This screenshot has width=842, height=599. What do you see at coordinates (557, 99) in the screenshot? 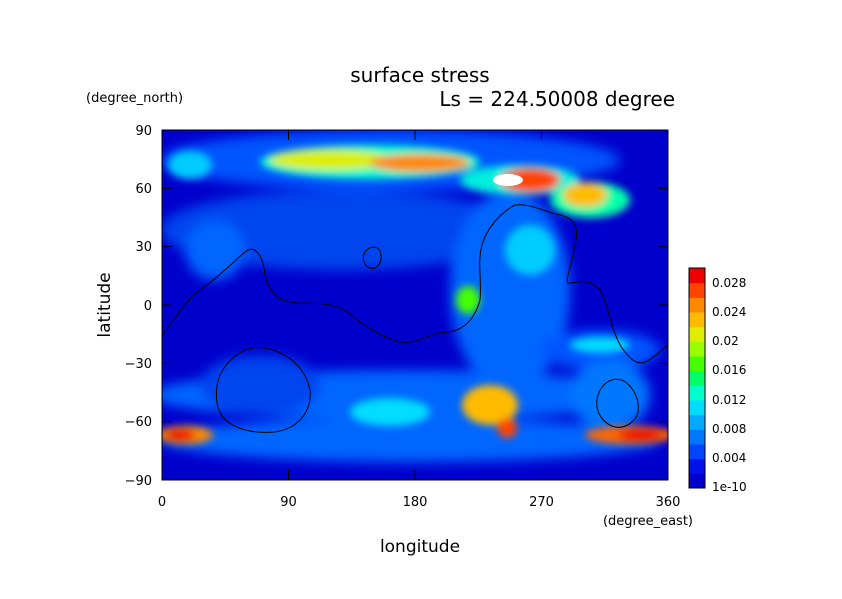
I see `chart-subtitle: Ls = 224.50008 degree` at bounding box center [557, 99].